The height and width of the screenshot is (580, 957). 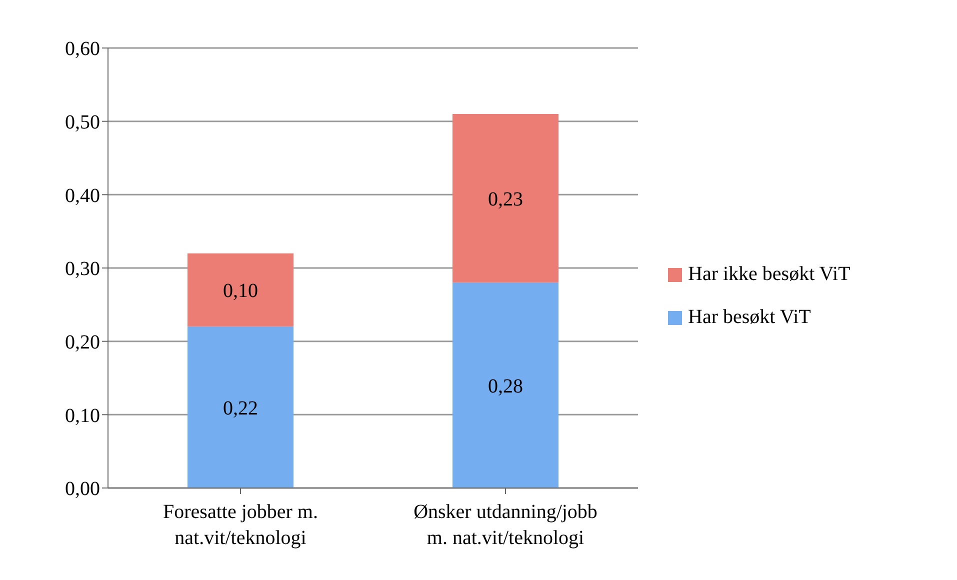 I want to click on y-tick-label: 0,30, so click(x=82, y=269).